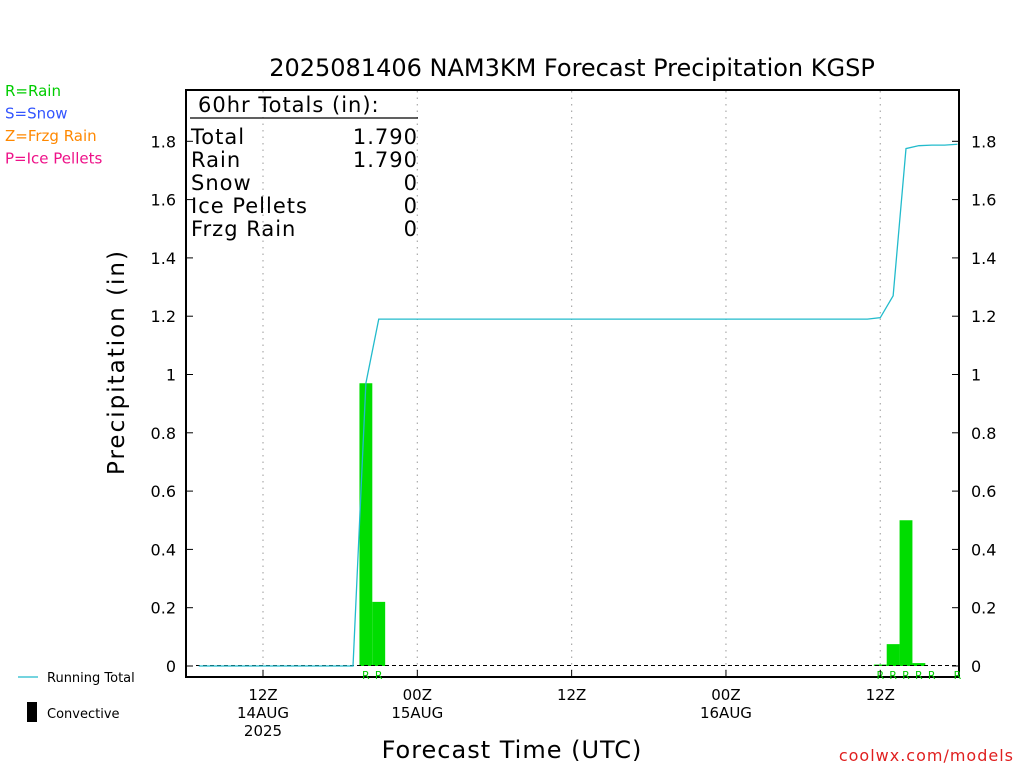 The width and height of the screenshot is (1024, 768). I want to click on y-tick-label-left: 1, so click(171, 375).